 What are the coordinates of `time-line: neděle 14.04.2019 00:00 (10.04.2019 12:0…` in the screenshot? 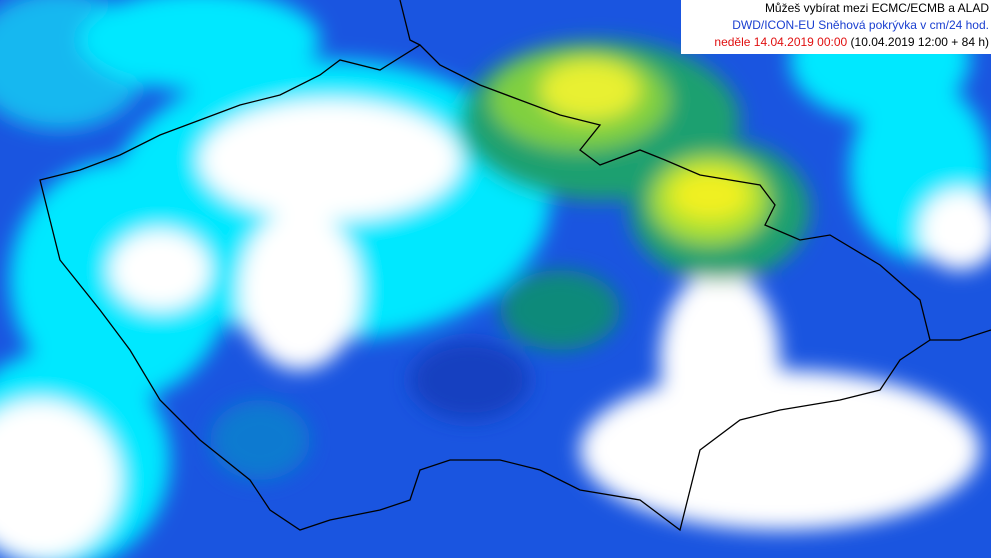 It's located at (835, 42).